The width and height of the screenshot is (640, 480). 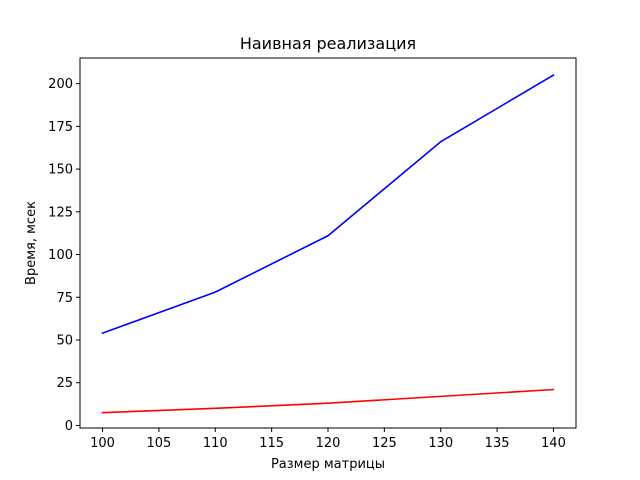 What do you see at coordinates (102, 443) in the screenshot?
I see `x-tick-label: 100` at bounding box center [102, 443].